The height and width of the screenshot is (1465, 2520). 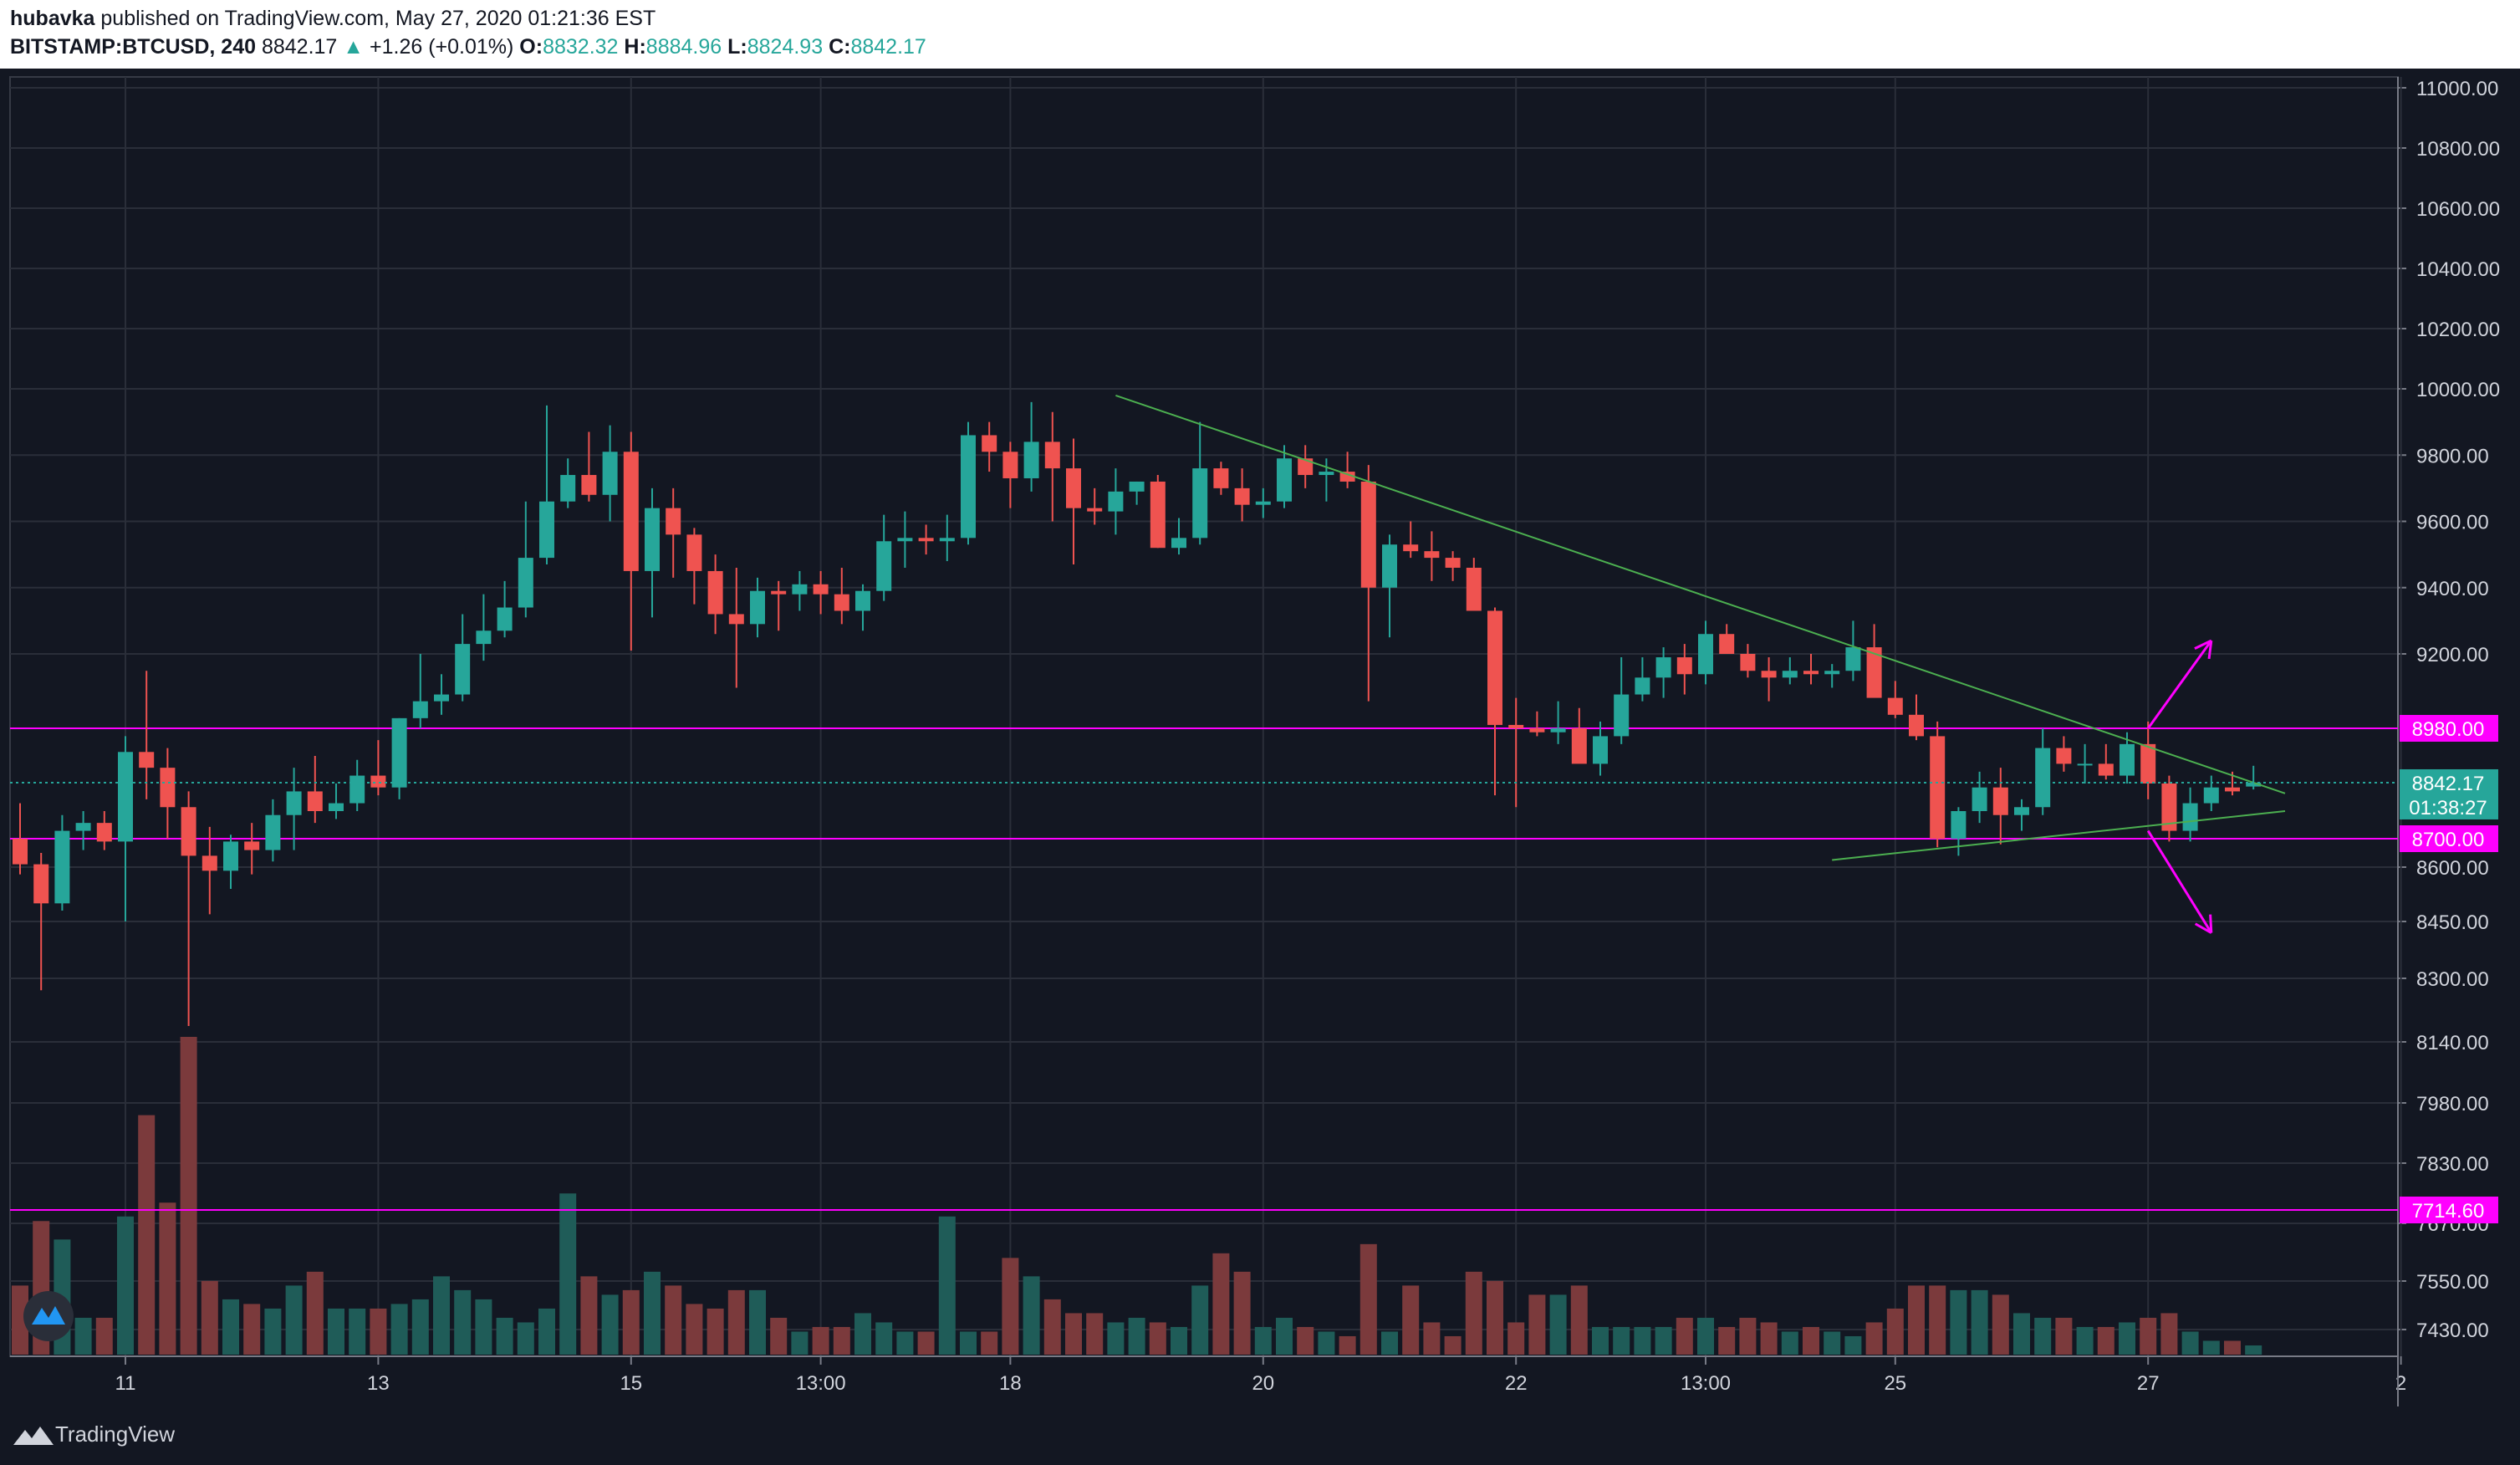 What do you see at coordinates (2452, 655) in the screenshot?
I see `y-tick-label: 9200.00` at bounding box center [2452, 655].